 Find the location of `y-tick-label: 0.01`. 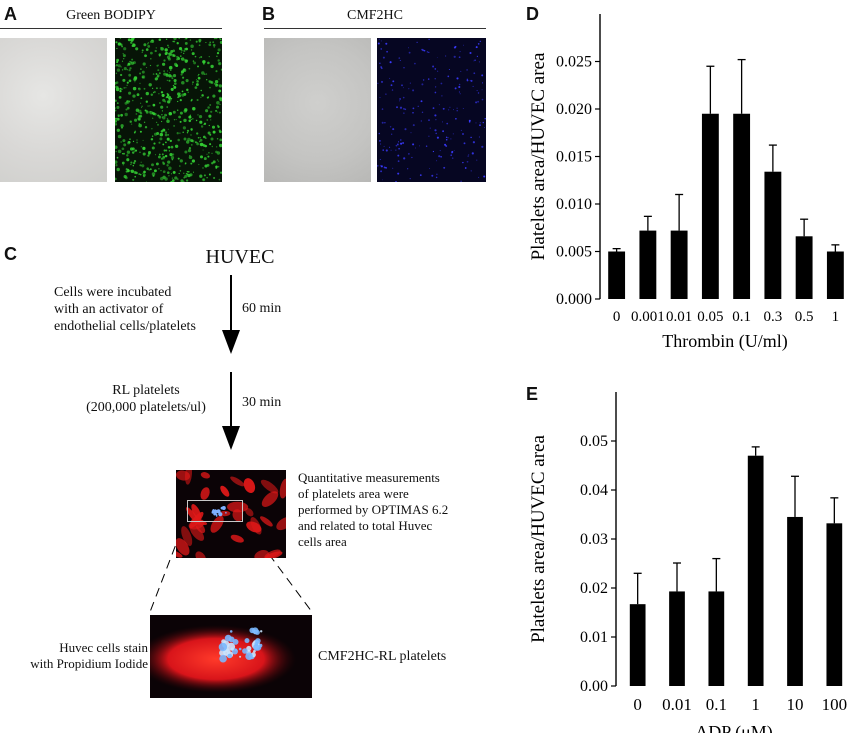

y-tick-label: 0.01 is located at coordinates (594, 637).